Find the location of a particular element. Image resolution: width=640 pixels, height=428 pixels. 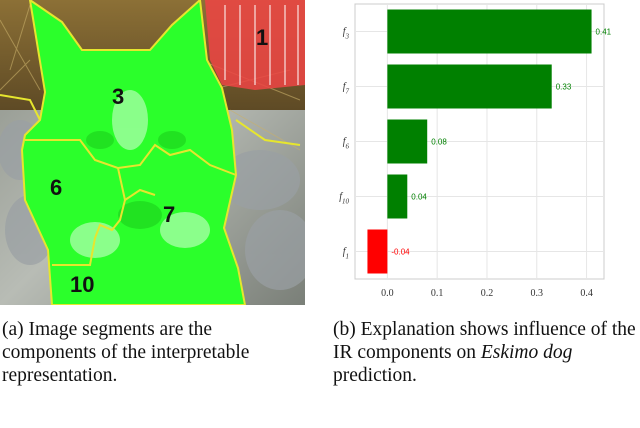

x-tick-label: 0.1 is located at coordinates (437, 293).